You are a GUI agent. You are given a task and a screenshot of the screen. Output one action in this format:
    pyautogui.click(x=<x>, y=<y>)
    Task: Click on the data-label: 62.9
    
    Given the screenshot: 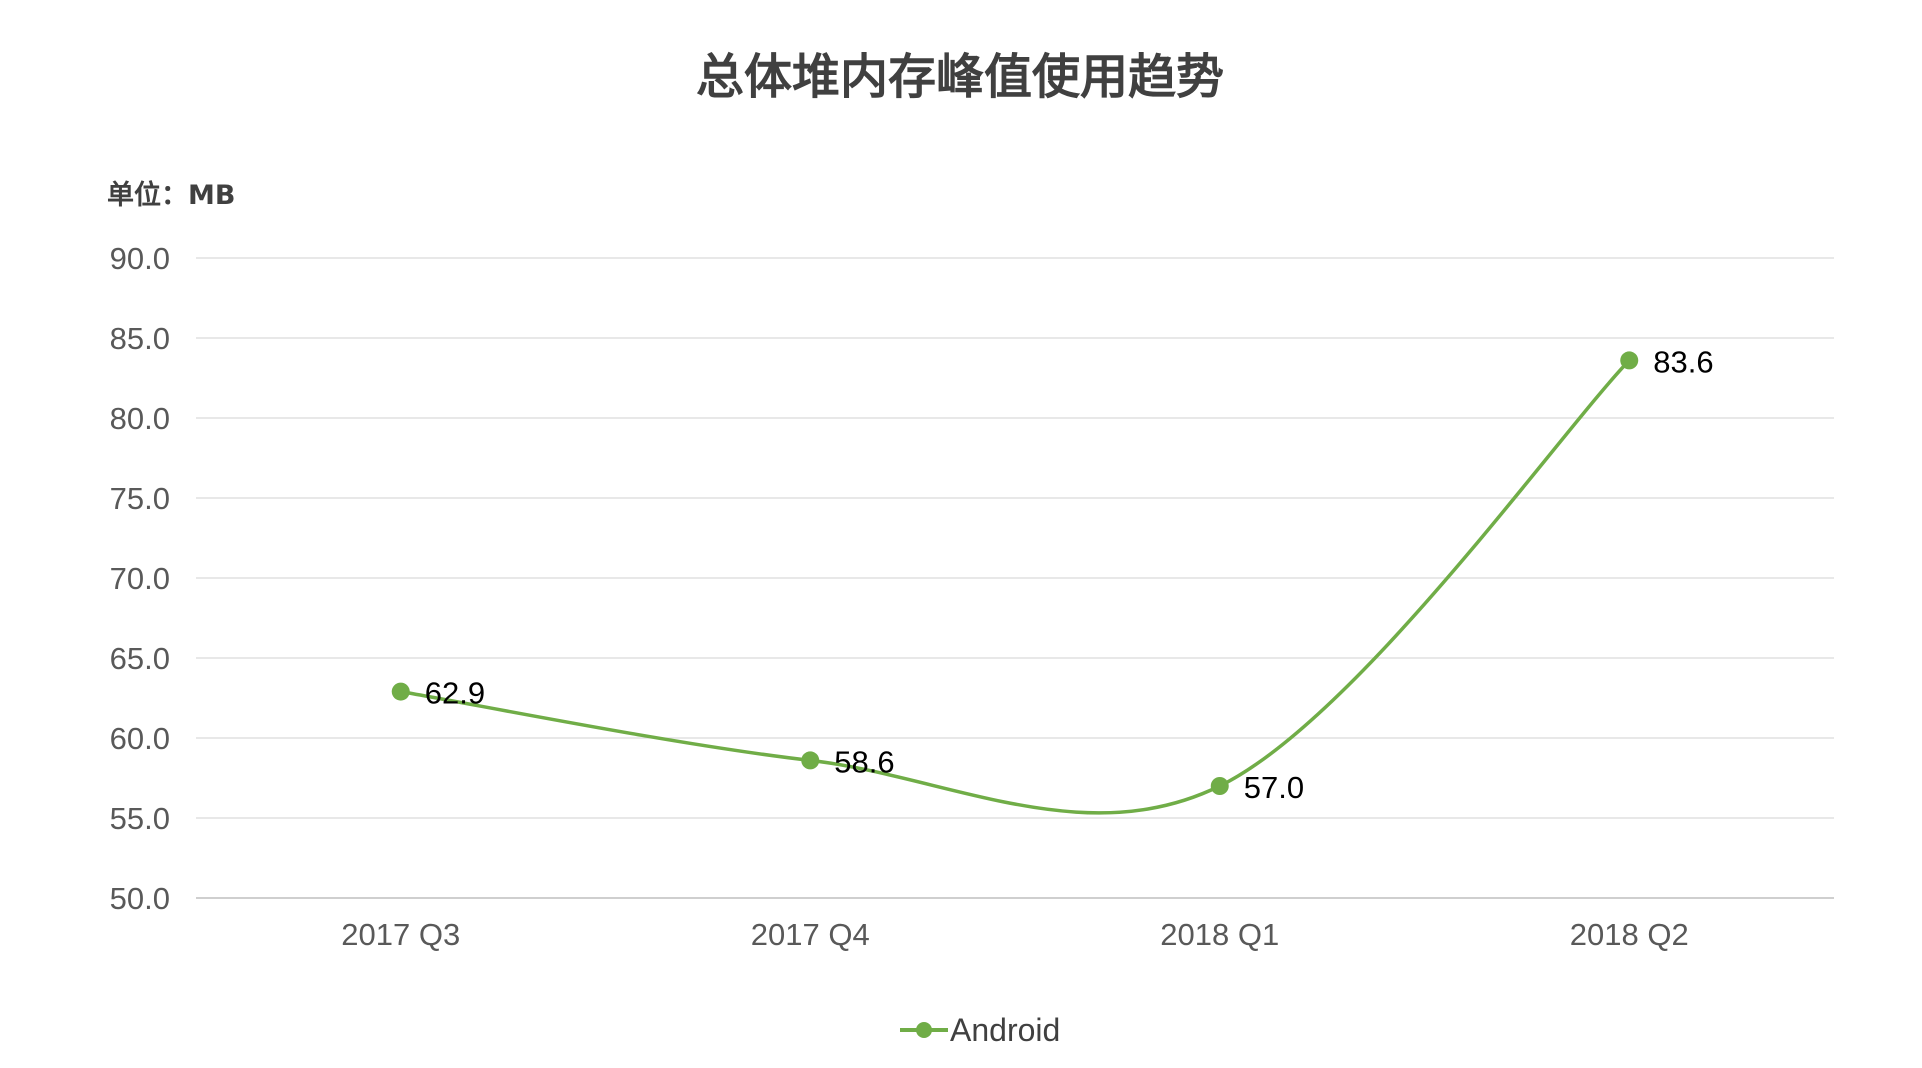 What is the action you would take?
    pyautogui.click(x=455, y=693)
    